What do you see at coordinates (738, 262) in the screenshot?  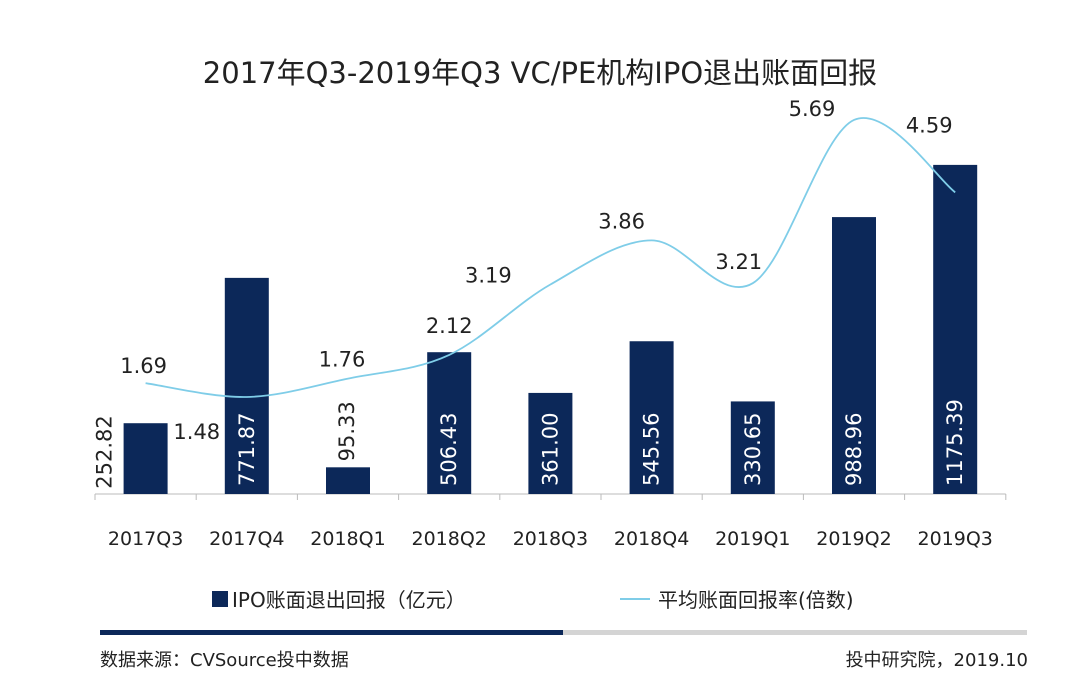 I see `line-value-label: 3.21` at bounding box center [738, 262].